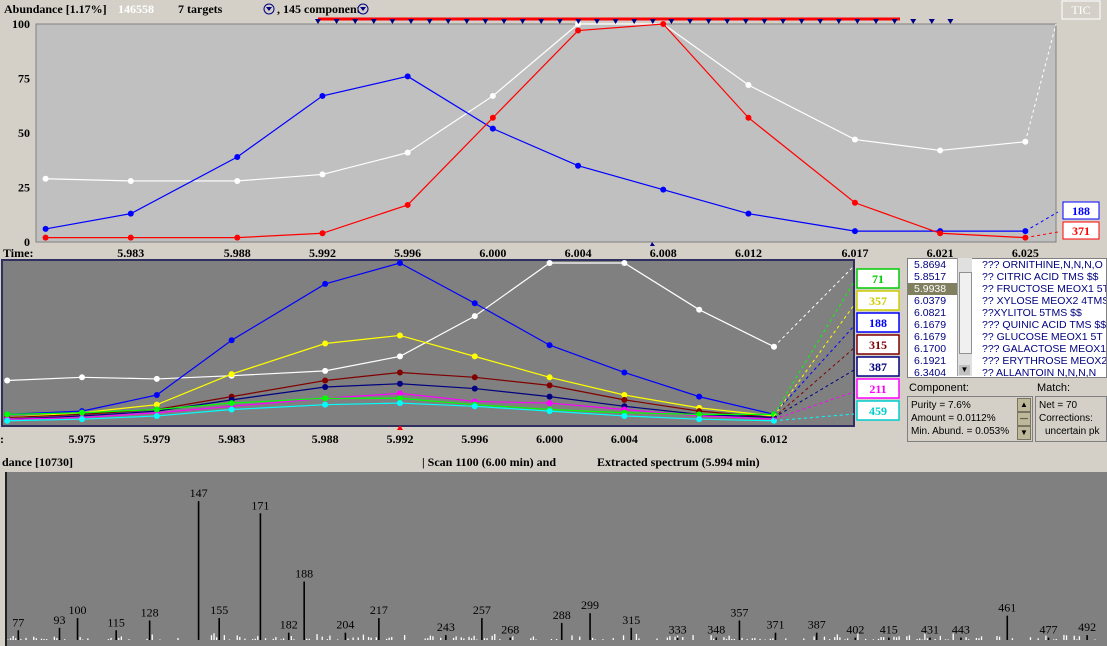 This screenshot has height=646, width=1107. Describe the element at coordinates (1007, 337) in the screenshot. I see `hit-list-item: 6.1679 ?? GLUCOSE MEOX1 5T` at that location.